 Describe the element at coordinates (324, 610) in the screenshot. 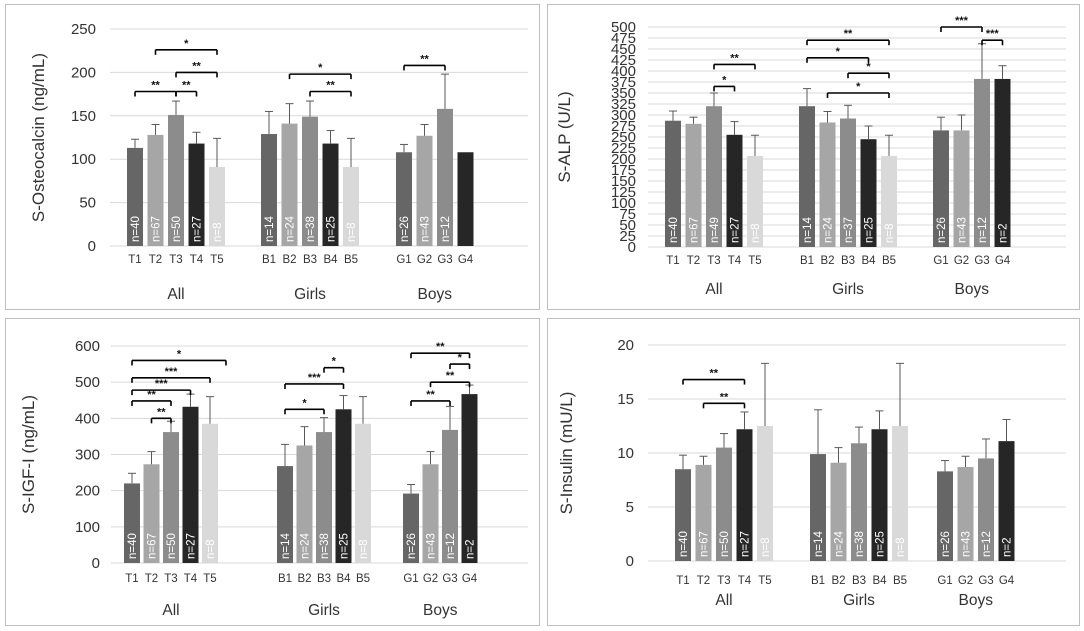

I see `group-label: Girls` at that location.